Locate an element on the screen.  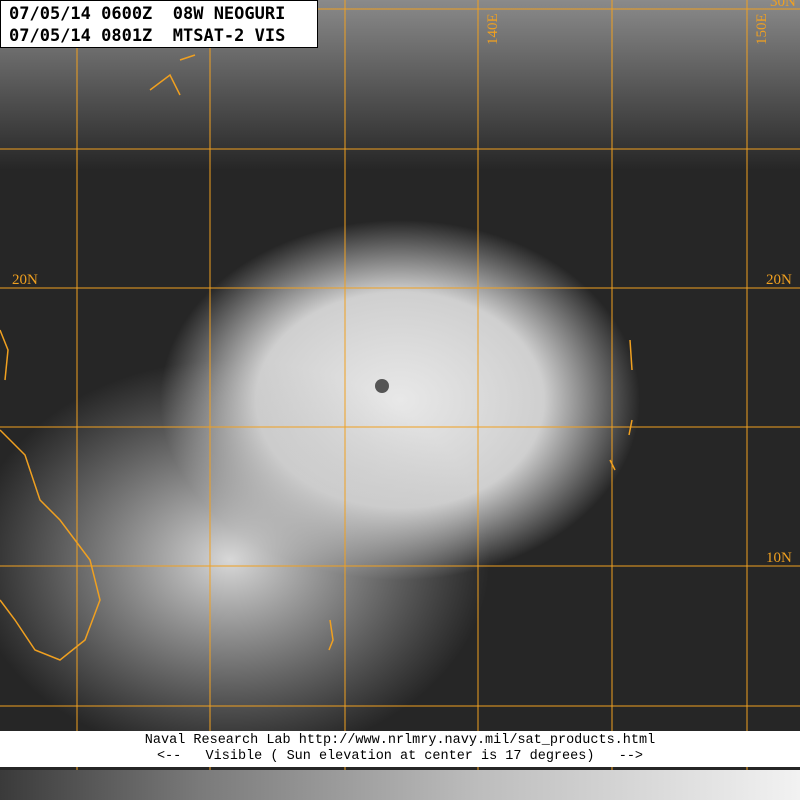
lon-label-150e: 150E is located at coordinates (762, 29).